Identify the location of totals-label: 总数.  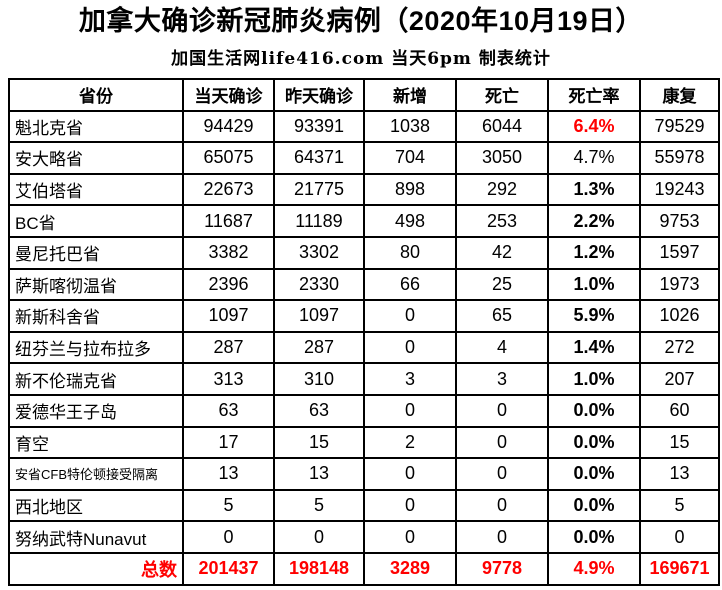
(96, 568).